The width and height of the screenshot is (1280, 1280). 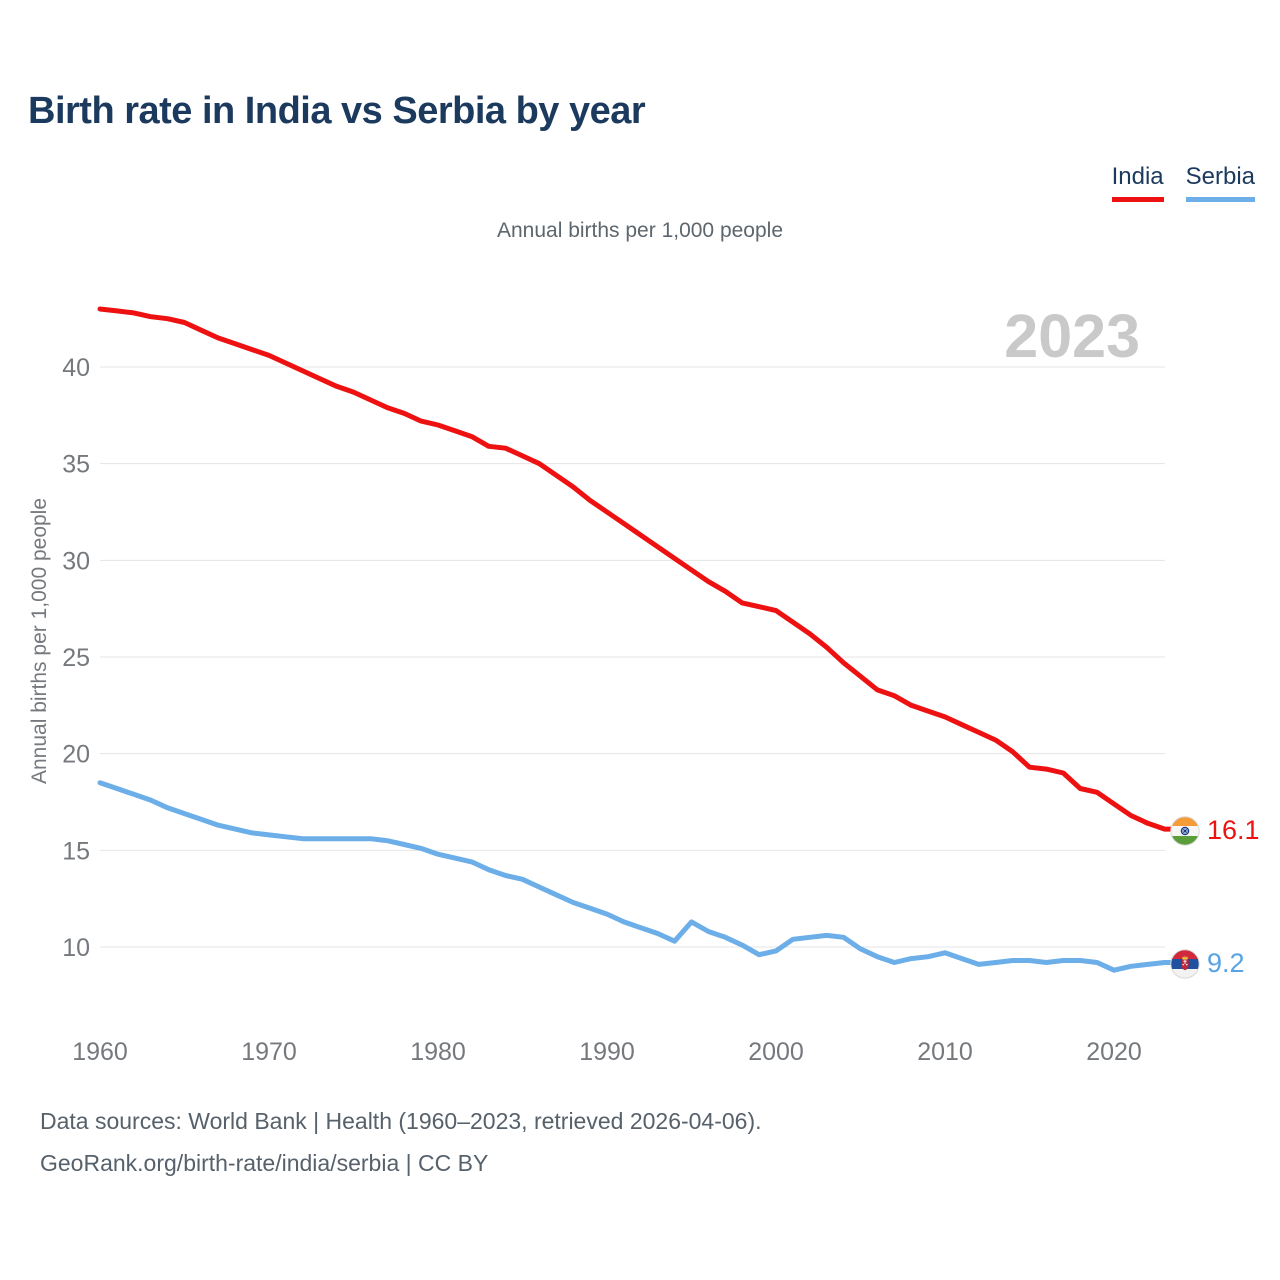 What do you see at coordinates (1220, 199) in the screenshot?
I see `legend-underline-serbia` at bounding box center [1220, 199].